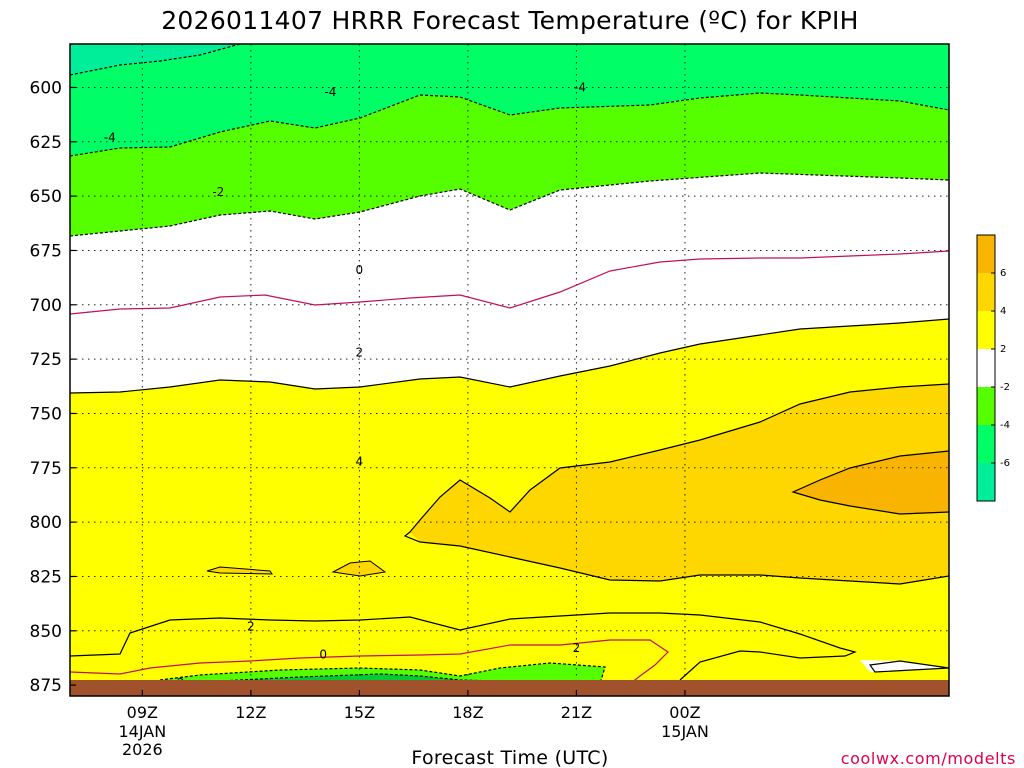 The width and height of the screenshot is (1024, 768). What do you see at coordinates (509, 757) in the screenshot?
I see `x-axis-label: Forecast Time (UTC)` at bounding box center [509, 757].